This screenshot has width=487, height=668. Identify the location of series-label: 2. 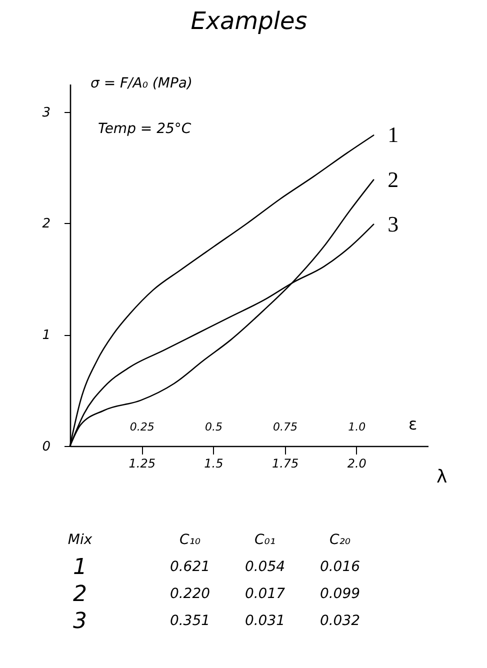
(393, 179).